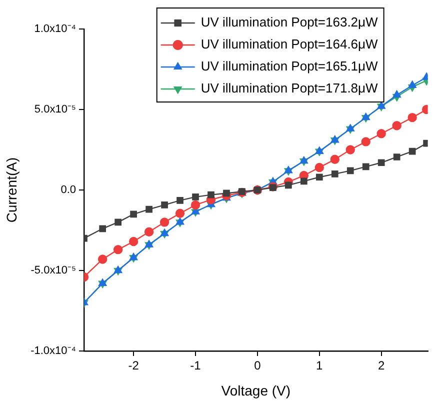  What do you see at coordinates (11, 190) in the screenshot?
I see `y-axis-title: Current(A)` at bounding box center [11, 190].